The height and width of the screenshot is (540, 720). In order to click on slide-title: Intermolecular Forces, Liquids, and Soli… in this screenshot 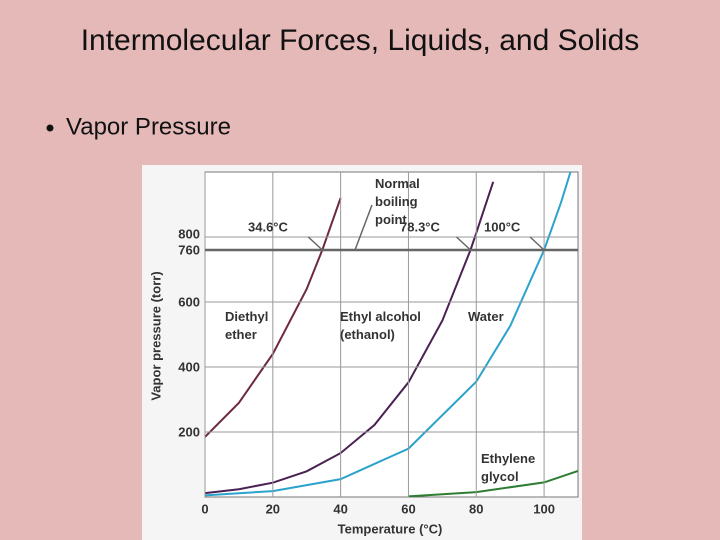, I will do `click(360, 40)`.